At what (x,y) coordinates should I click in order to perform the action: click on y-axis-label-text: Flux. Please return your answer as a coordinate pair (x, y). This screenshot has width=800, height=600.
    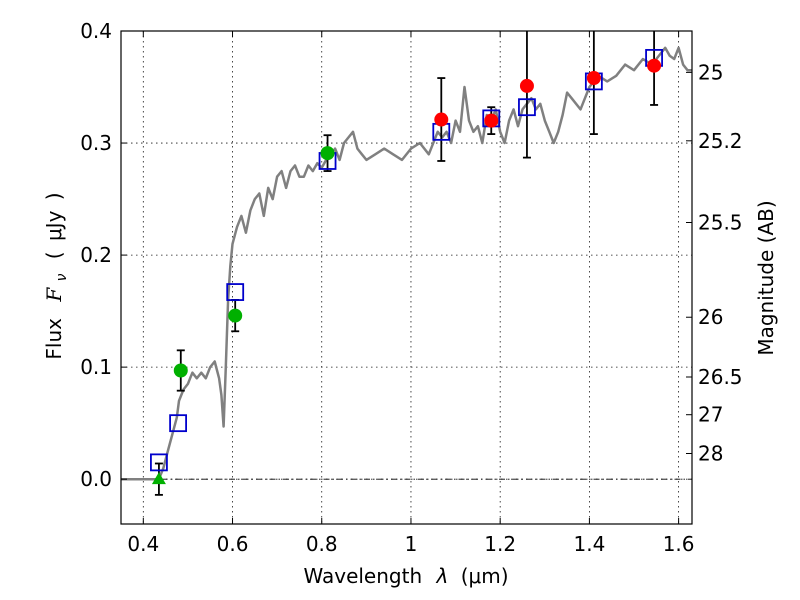
    Looking at the image, I should click on (54, 339).